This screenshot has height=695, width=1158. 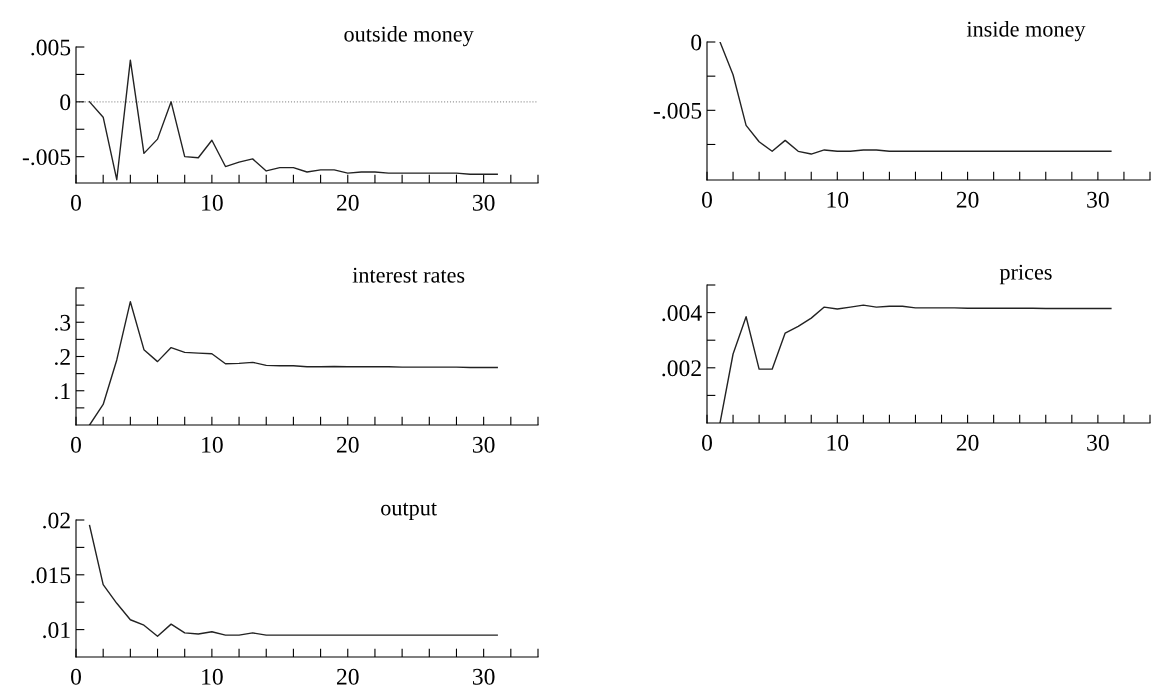 What do you see at coordinates (51, 575) in the screenshot?
I see `y-tick-label: .015` at bounding box center [51, 575].